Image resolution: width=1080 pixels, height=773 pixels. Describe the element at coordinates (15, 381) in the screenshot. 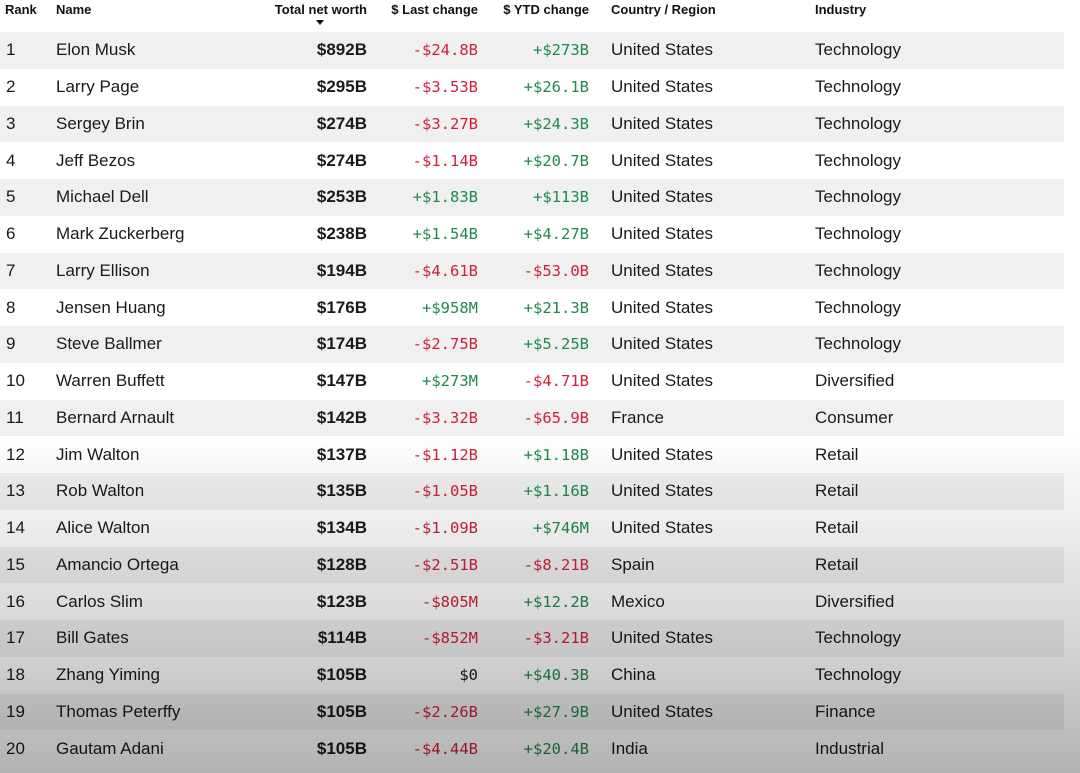

I see `rank-cell: 10` at that location.